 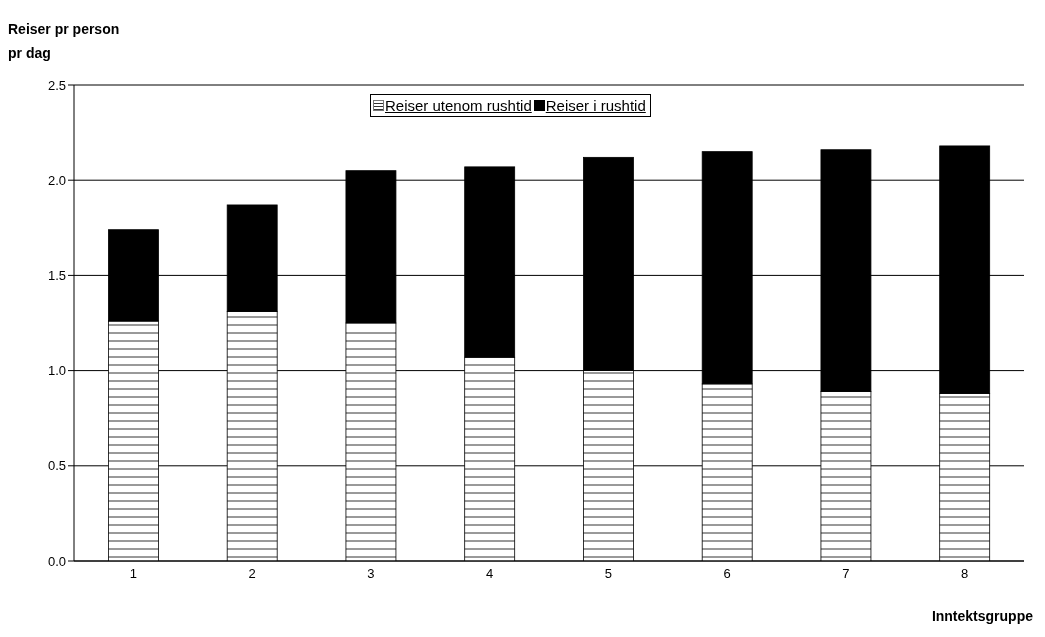 What do you see at coordinates (608, 574) in the screenshot?
I see `x-tick-label: 5` at bounding box center [608, 574].